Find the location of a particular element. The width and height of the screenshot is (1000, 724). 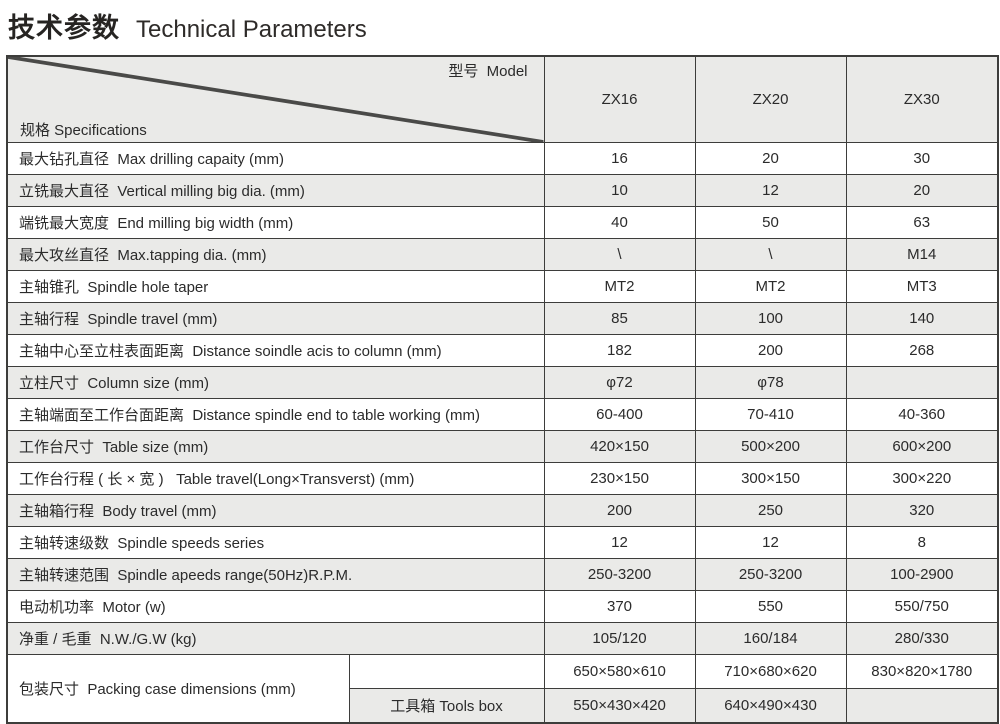

spec-model-header-cell: 规格 Specifications 型号 Model is located at coordinates (275, 99).